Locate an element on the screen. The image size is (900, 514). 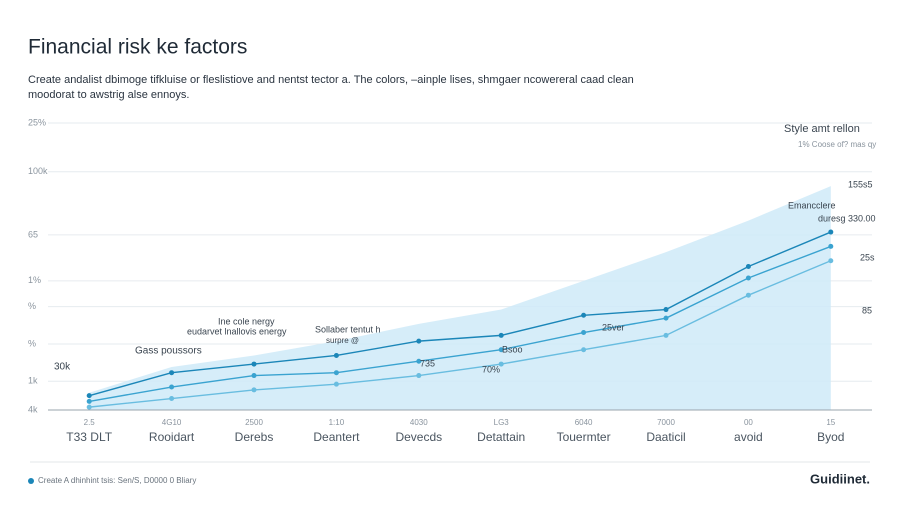
annotation: Bsoo is located at coordinates (512, 349).